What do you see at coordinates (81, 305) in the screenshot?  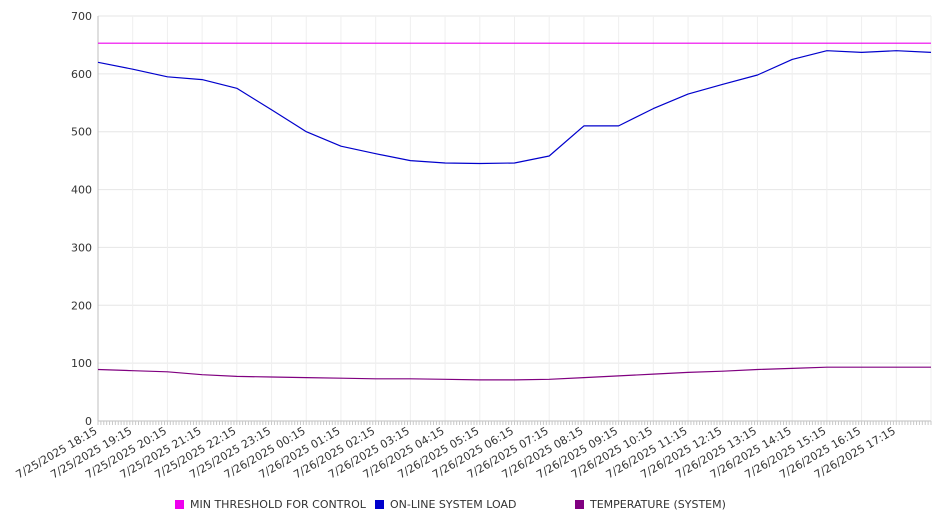 I see `y-tick-label: 200` at bounding box center [81, 305].